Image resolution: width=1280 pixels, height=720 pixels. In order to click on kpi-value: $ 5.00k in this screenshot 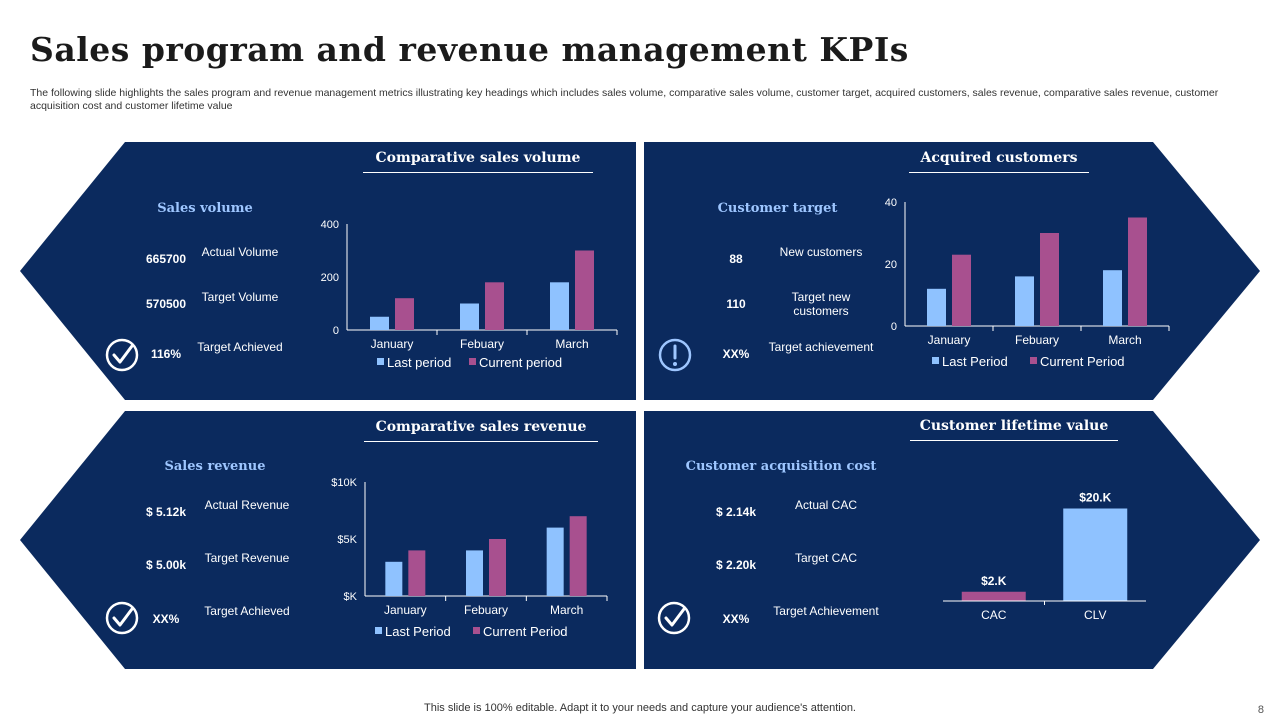, I will do `click(166, 565)`.